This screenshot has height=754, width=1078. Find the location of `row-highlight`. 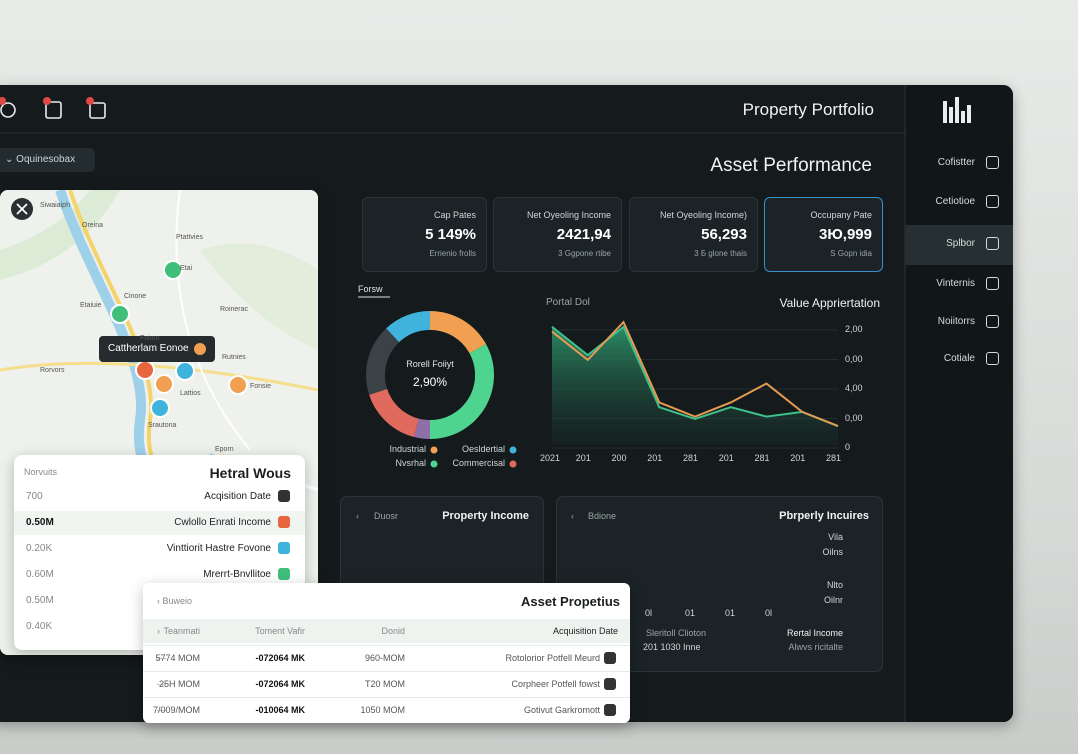

row-highlight is located at coordinates (159, 523).